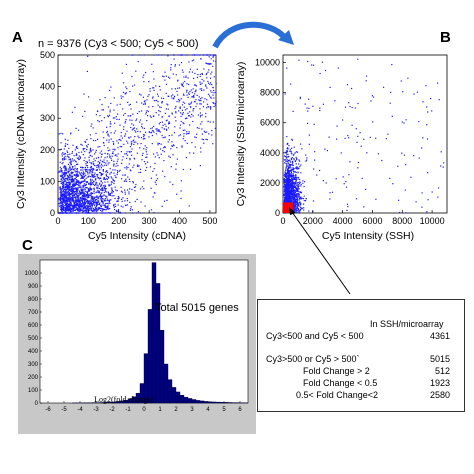  Describe the element at coordinates (250, 35) in the screenshot. I see `transfer-arrow` at that location.